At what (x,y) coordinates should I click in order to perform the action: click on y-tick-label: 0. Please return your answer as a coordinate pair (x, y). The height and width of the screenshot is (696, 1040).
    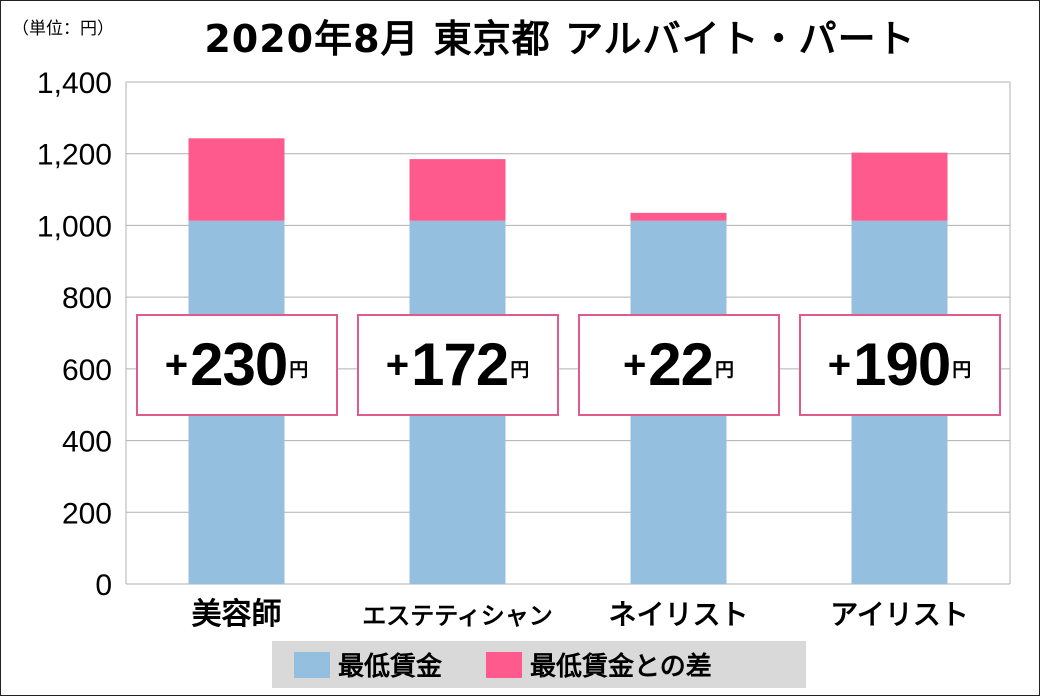
    Looking at the image, I should click on (103, 585).